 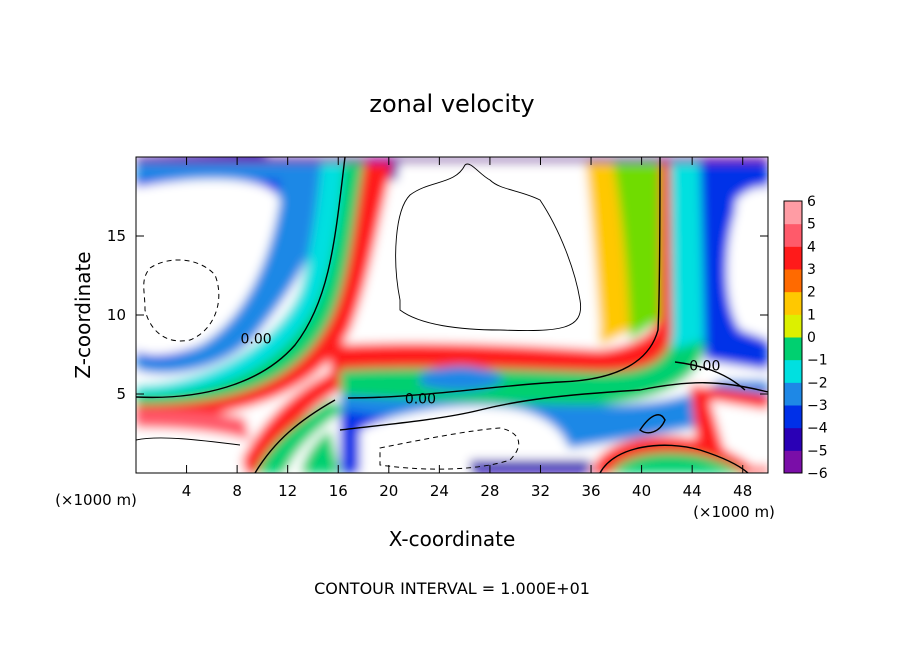 I want to click on x-tick-label: 32, so click(x=540, y=491).